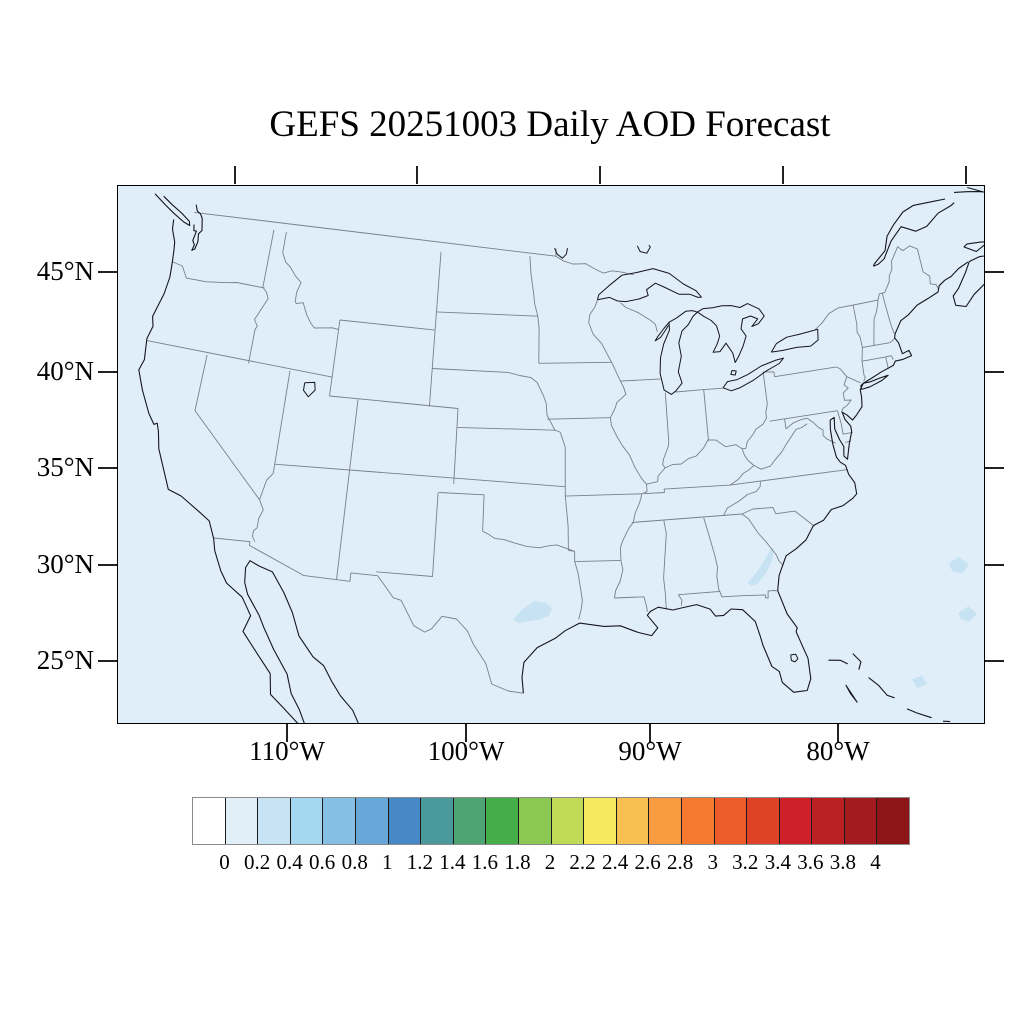 This screenshot has height=1024, width=1024. Describe the element at coordinates (452, 862) in the screenshot. I see `colorbar-tick-label: 1.4` at that location.